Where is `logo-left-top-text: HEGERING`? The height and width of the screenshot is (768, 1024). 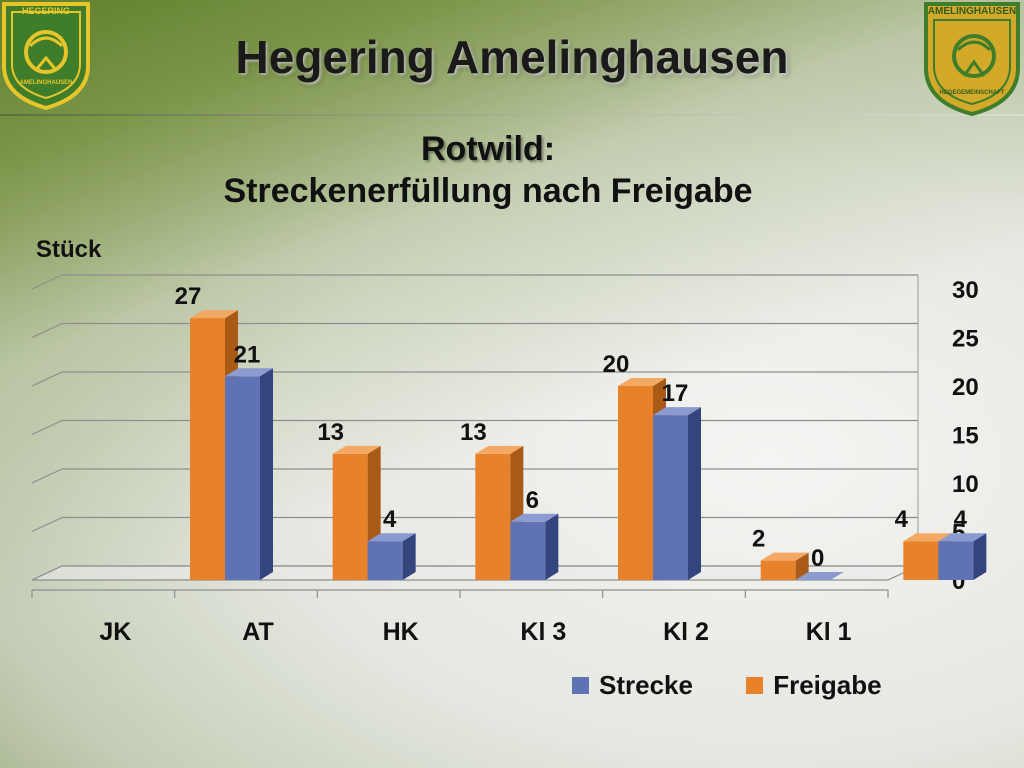 logo-left-top-text: HEGERING is located at coordinates (46, 11).